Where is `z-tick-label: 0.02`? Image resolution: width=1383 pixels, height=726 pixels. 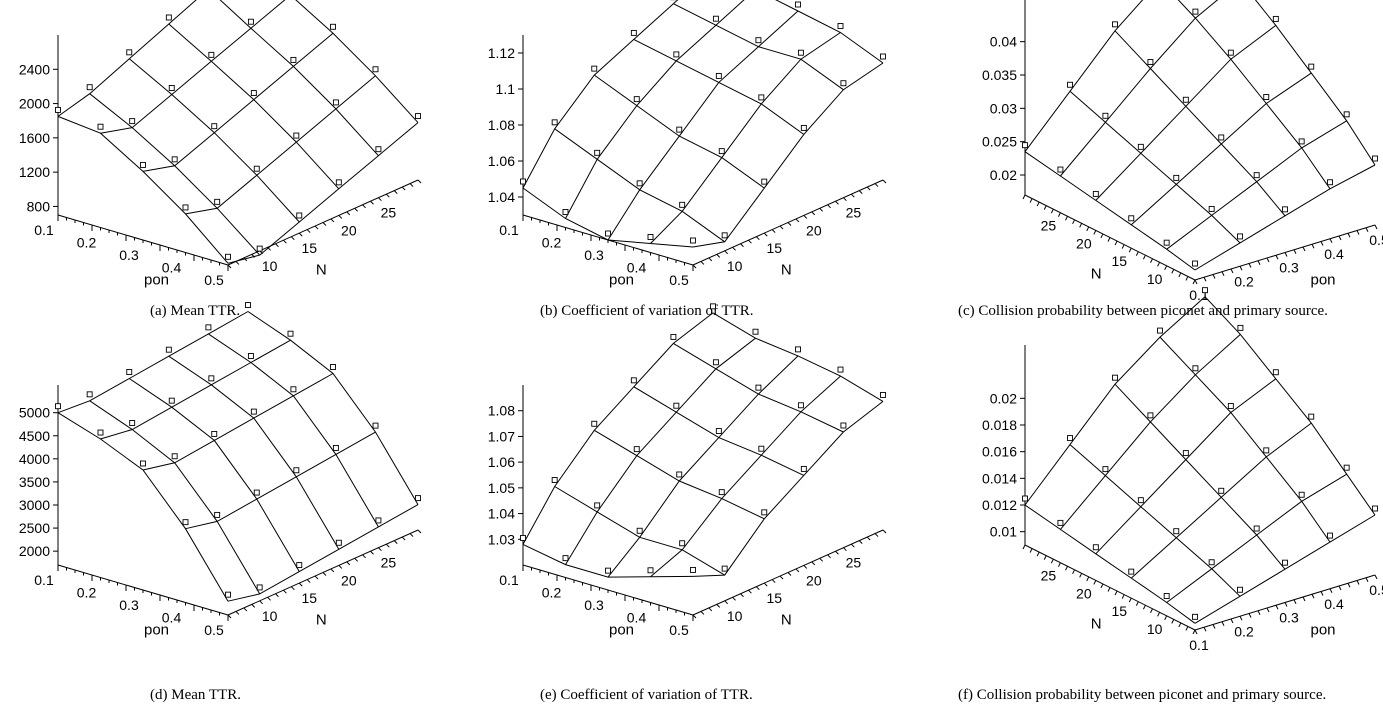
z-tick-label: 0.02 is located at coordinates (1003, 175).